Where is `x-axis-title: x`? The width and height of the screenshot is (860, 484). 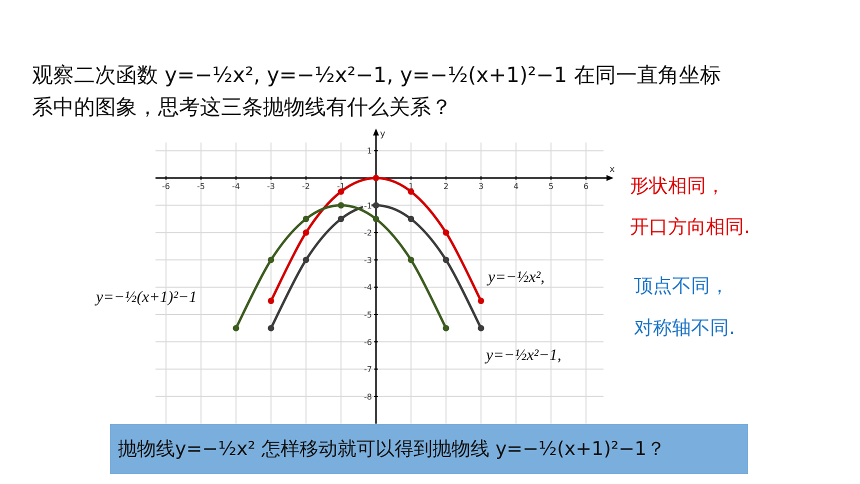 x-axis-title: x is located at coordinates (613, 170).